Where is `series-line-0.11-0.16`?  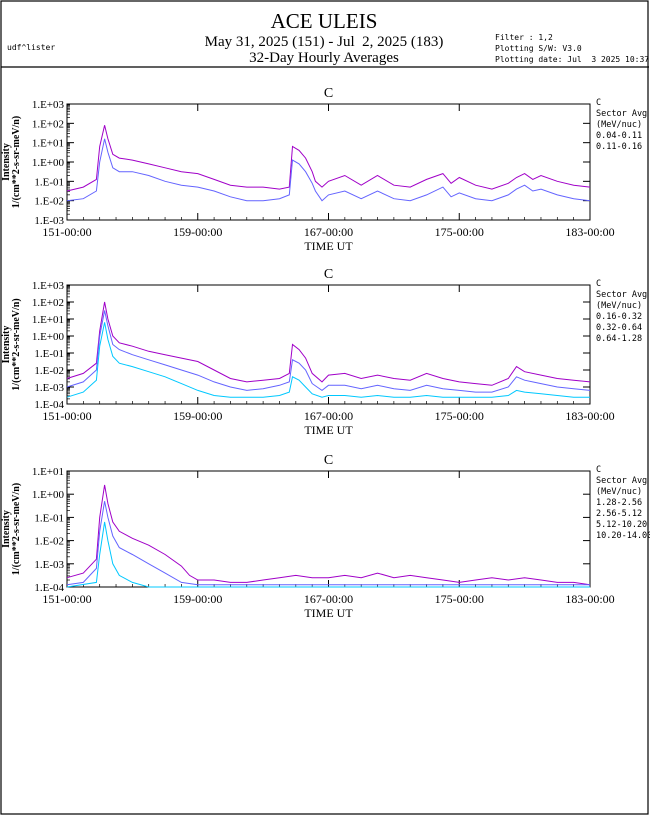 series-line-0.11-0.16 is located at coordinates (328, 170).